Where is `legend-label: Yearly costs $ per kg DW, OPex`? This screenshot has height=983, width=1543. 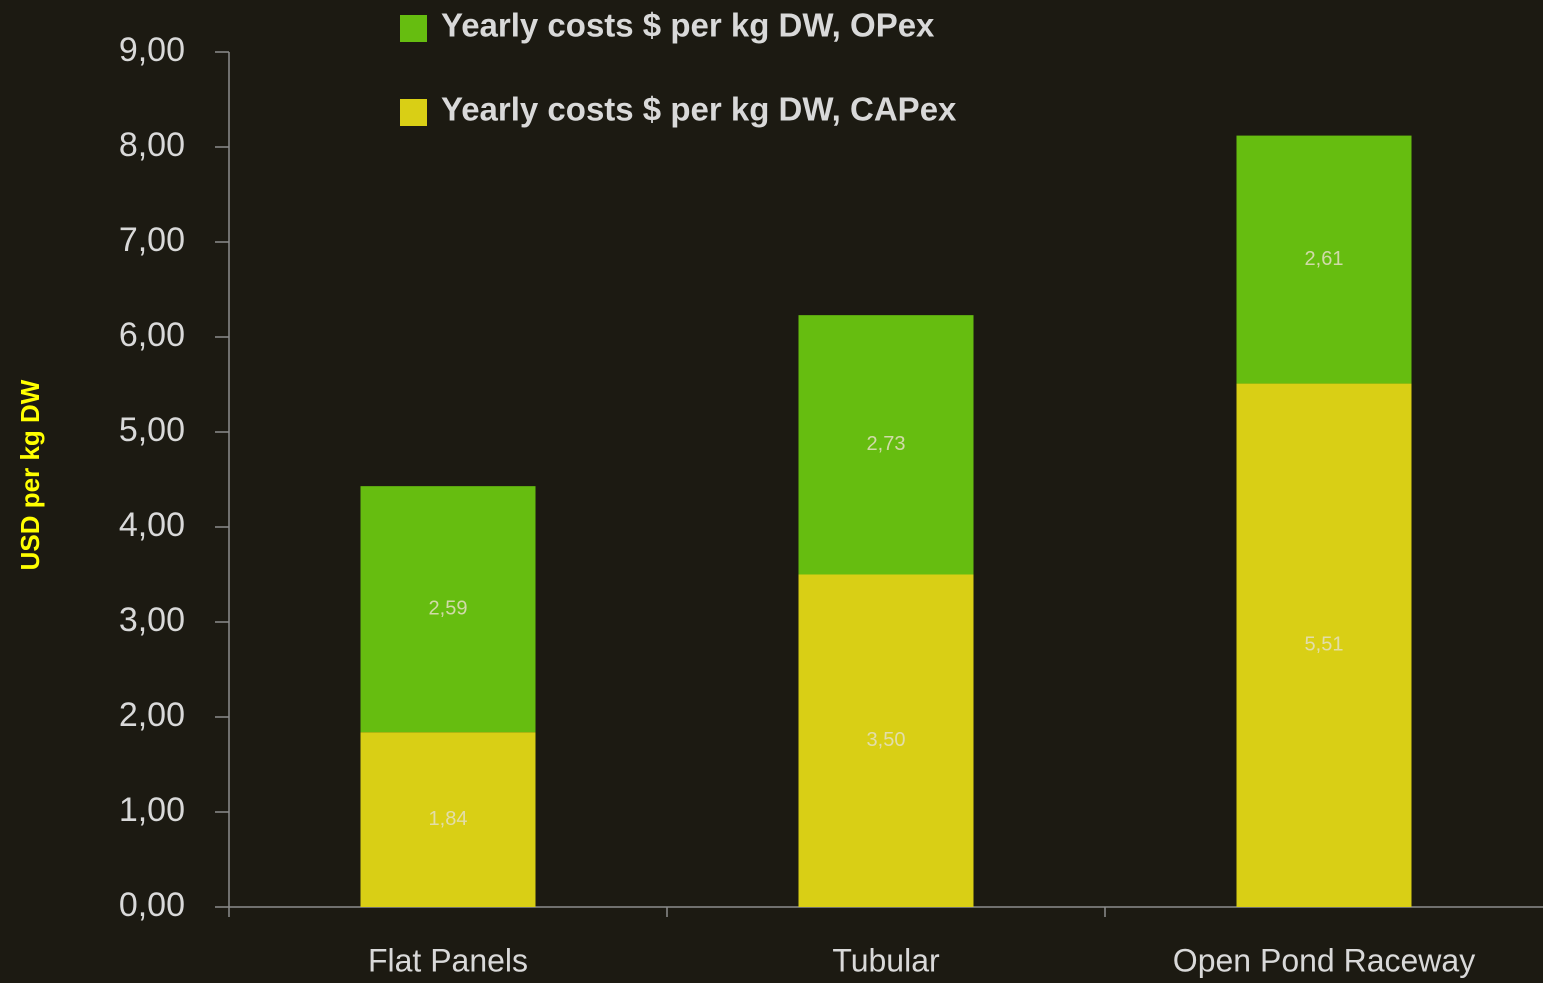 legend-label: Yearly costs $ per kg DW, OPex is located at coordinates (688, 25).